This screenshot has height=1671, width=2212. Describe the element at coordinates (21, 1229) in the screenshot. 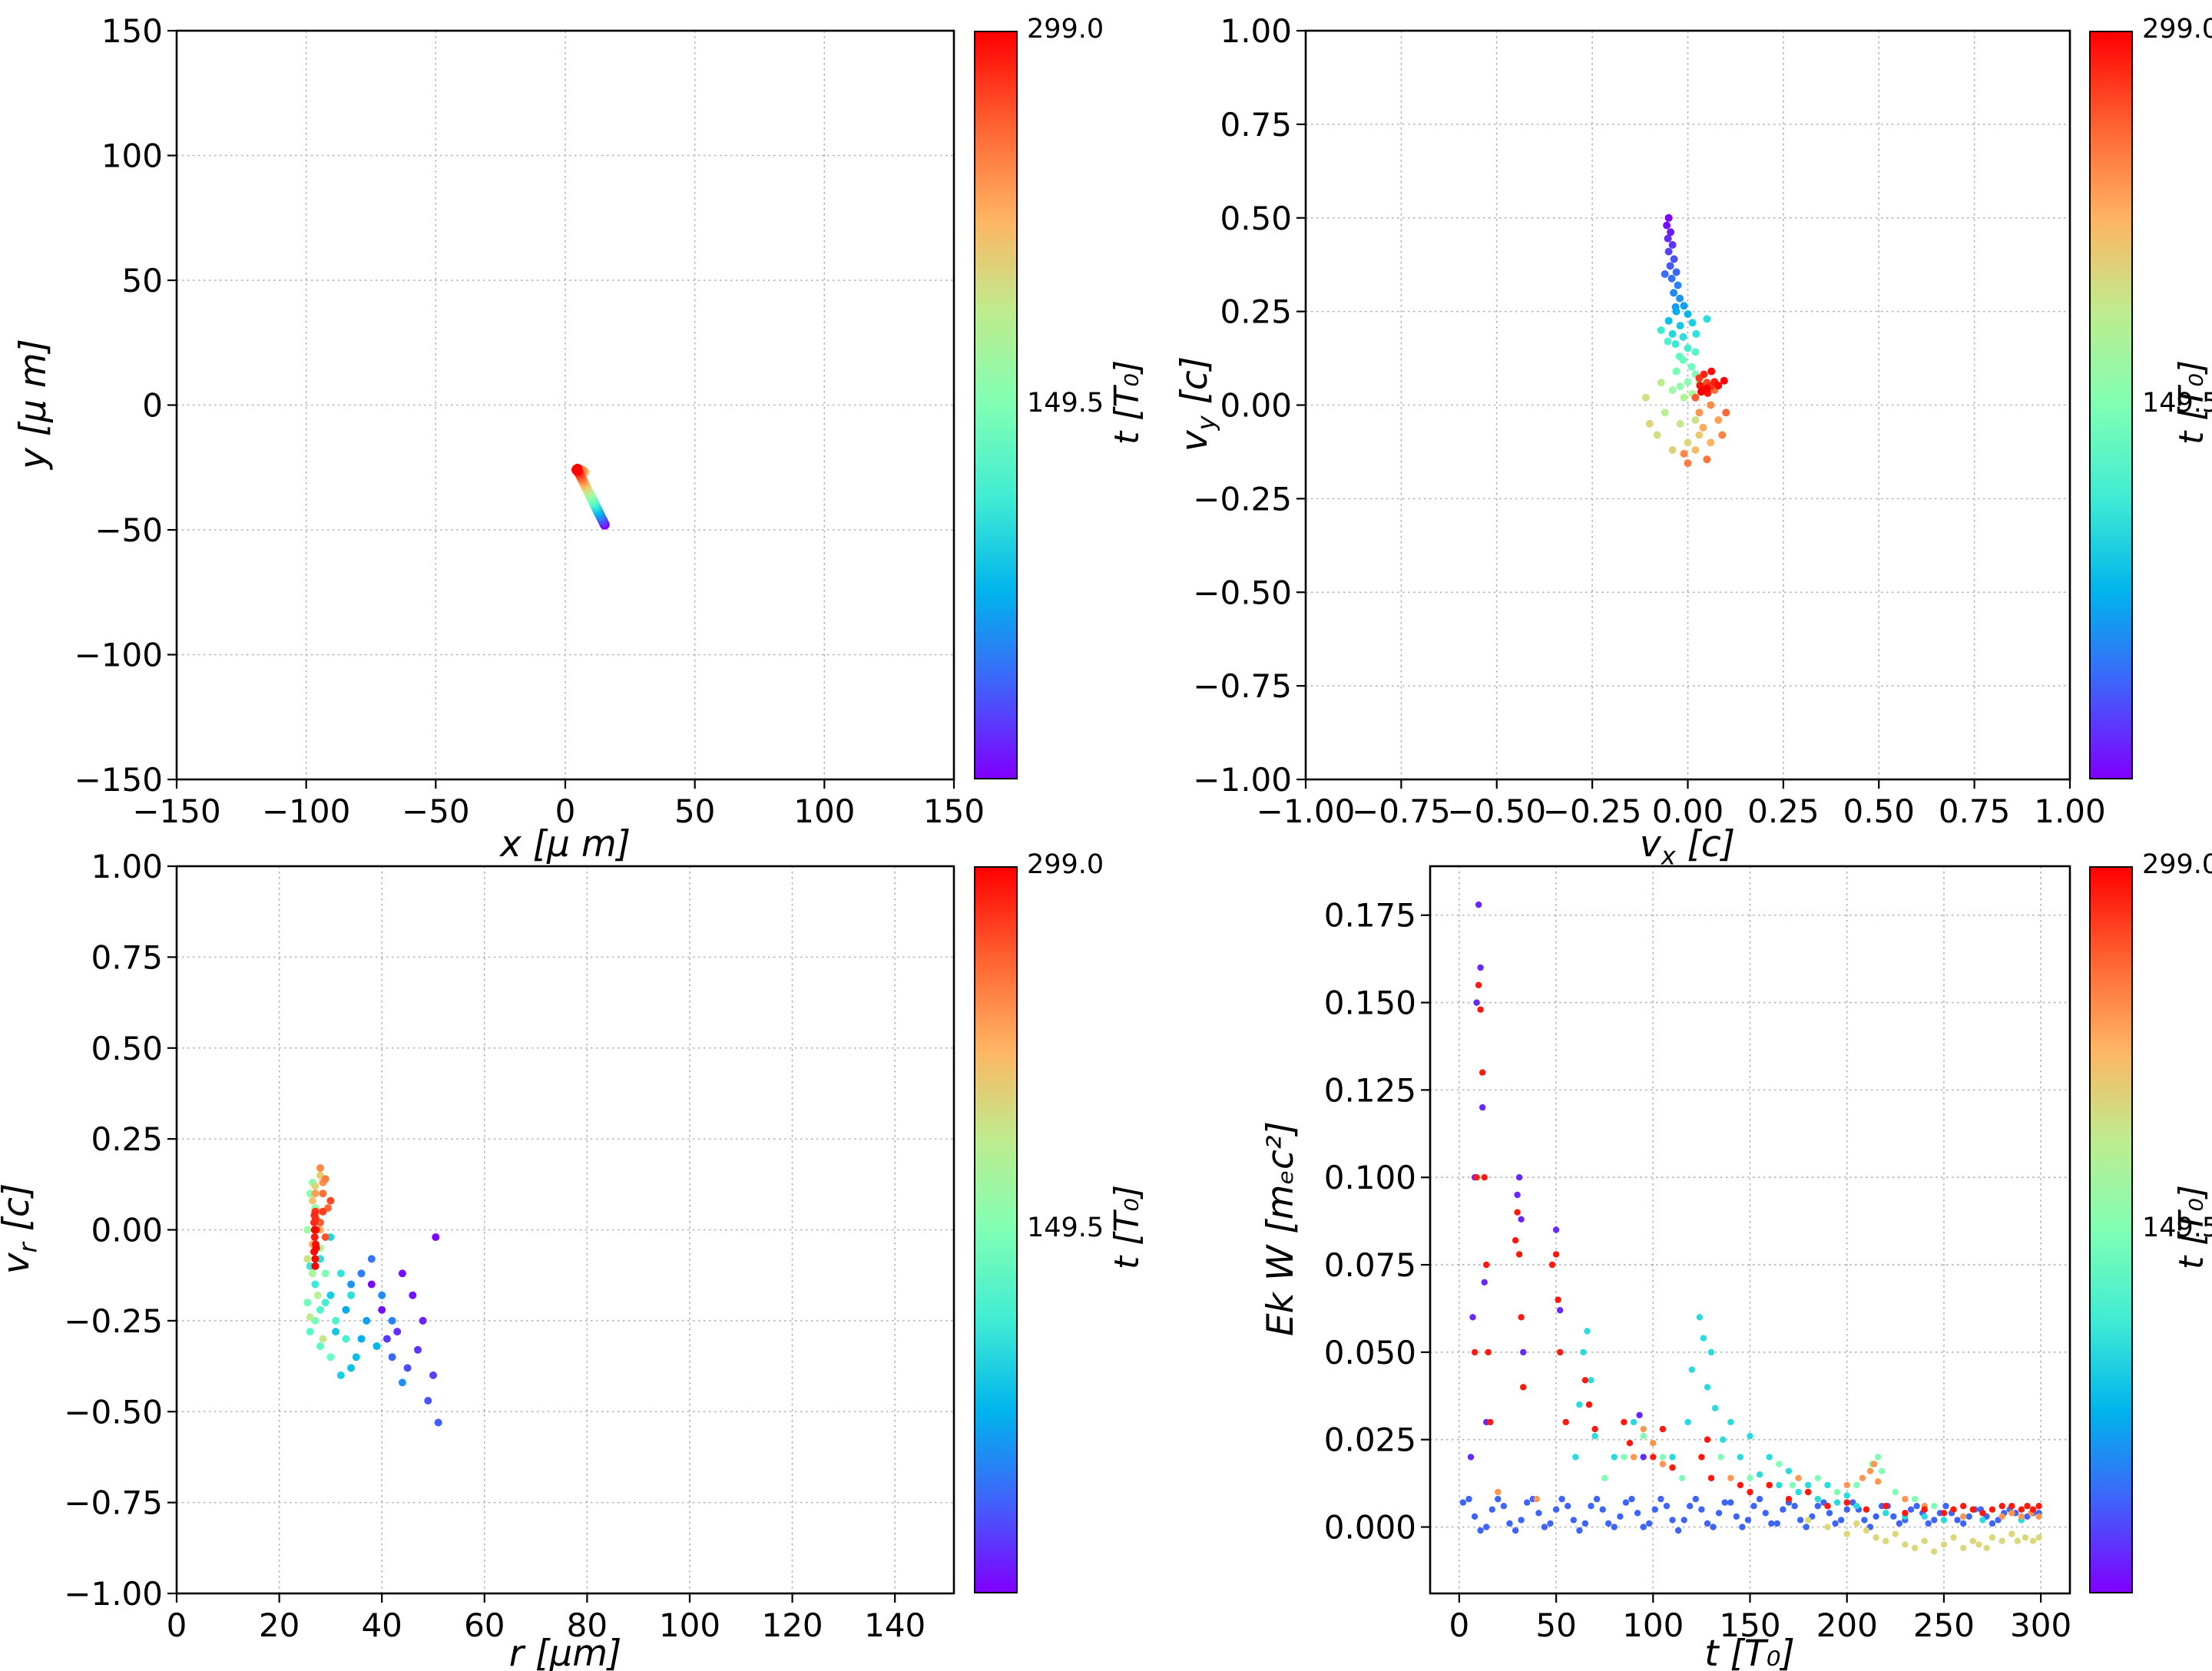

I see `ylabel-rvr: vr [c]` at that location.